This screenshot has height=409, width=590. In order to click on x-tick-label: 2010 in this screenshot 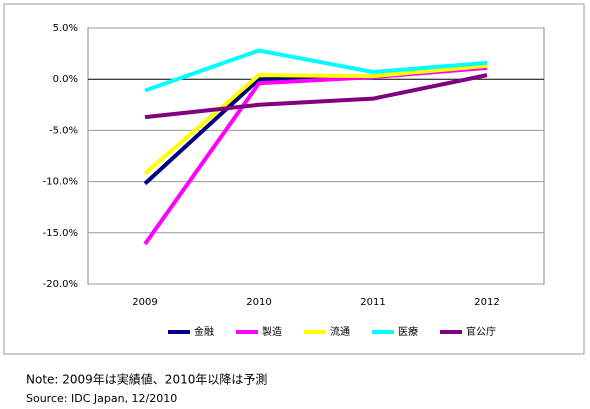, I will do `click(258, 302)`.